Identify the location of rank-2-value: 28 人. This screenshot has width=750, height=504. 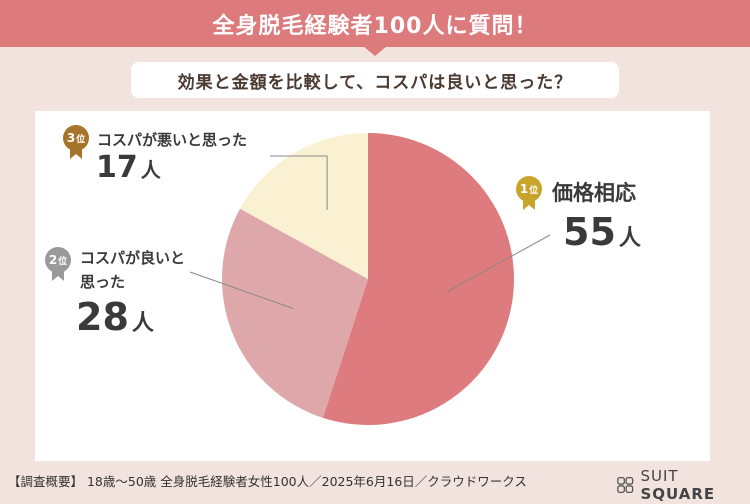
(115, 317).